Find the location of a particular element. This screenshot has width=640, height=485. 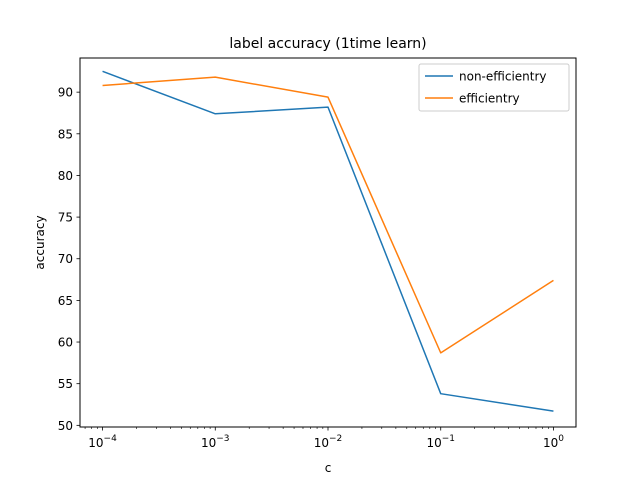

x-tick-label: 10⁰ is located at coordinates (553, 442).